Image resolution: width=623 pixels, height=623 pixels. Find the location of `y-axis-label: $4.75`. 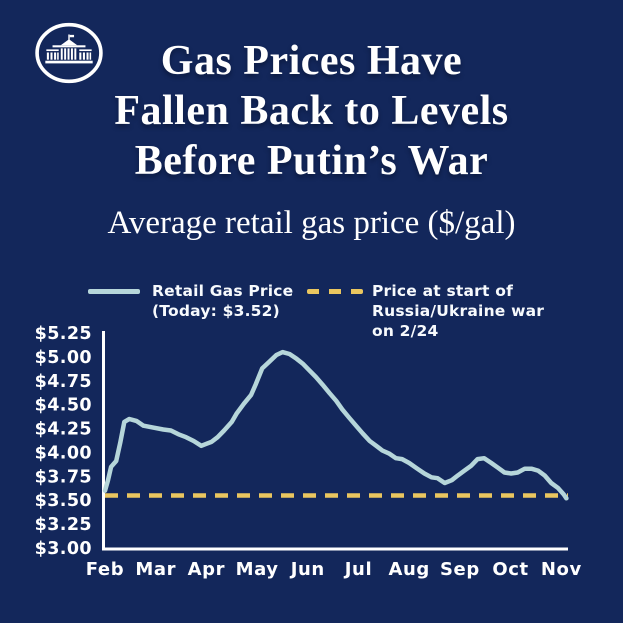

y-axis-label: $4.75 is located at coordinates (63, 382).